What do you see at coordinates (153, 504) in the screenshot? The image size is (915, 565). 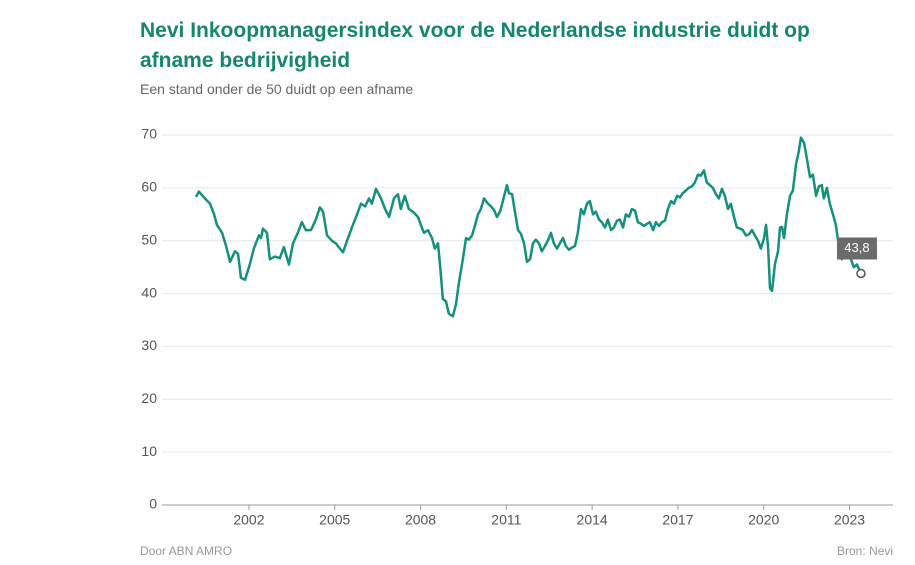 I see `y-tick-label: 0` at bounding box center [153, 504].